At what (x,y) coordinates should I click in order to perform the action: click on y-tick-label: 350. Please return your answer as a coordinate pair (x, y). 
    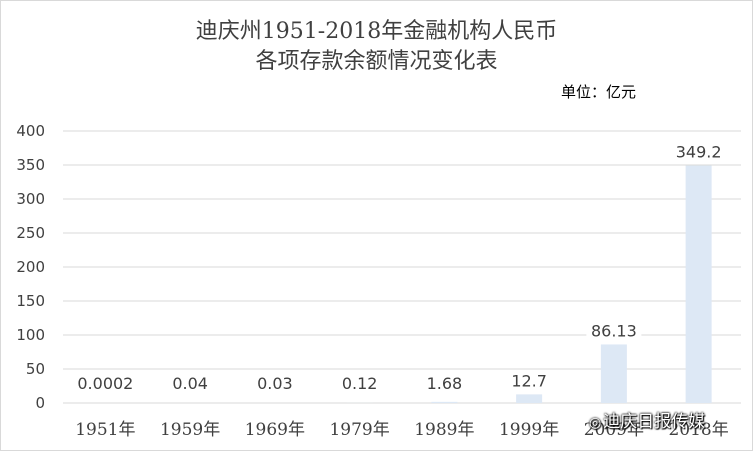
    Looking at the image, I should click on (30, 165).